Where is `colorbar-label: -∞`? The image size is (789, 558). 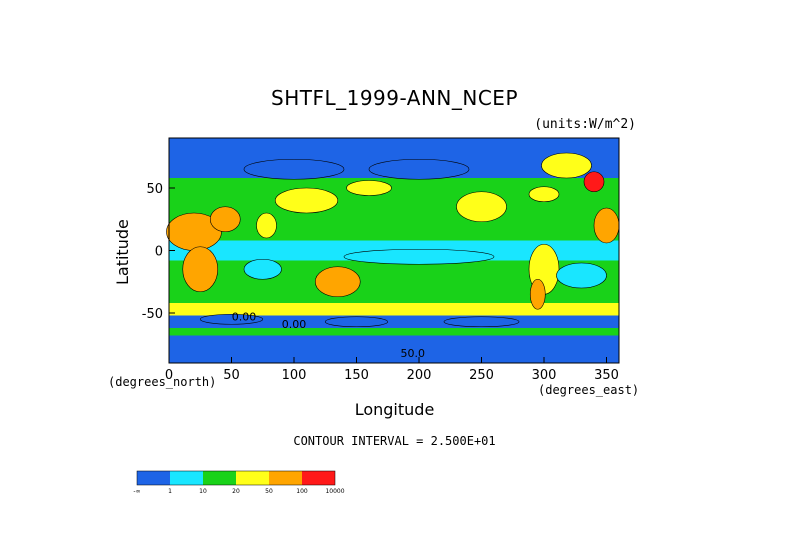 colorbar-label: -∞ is located at coordinates (136, 491).